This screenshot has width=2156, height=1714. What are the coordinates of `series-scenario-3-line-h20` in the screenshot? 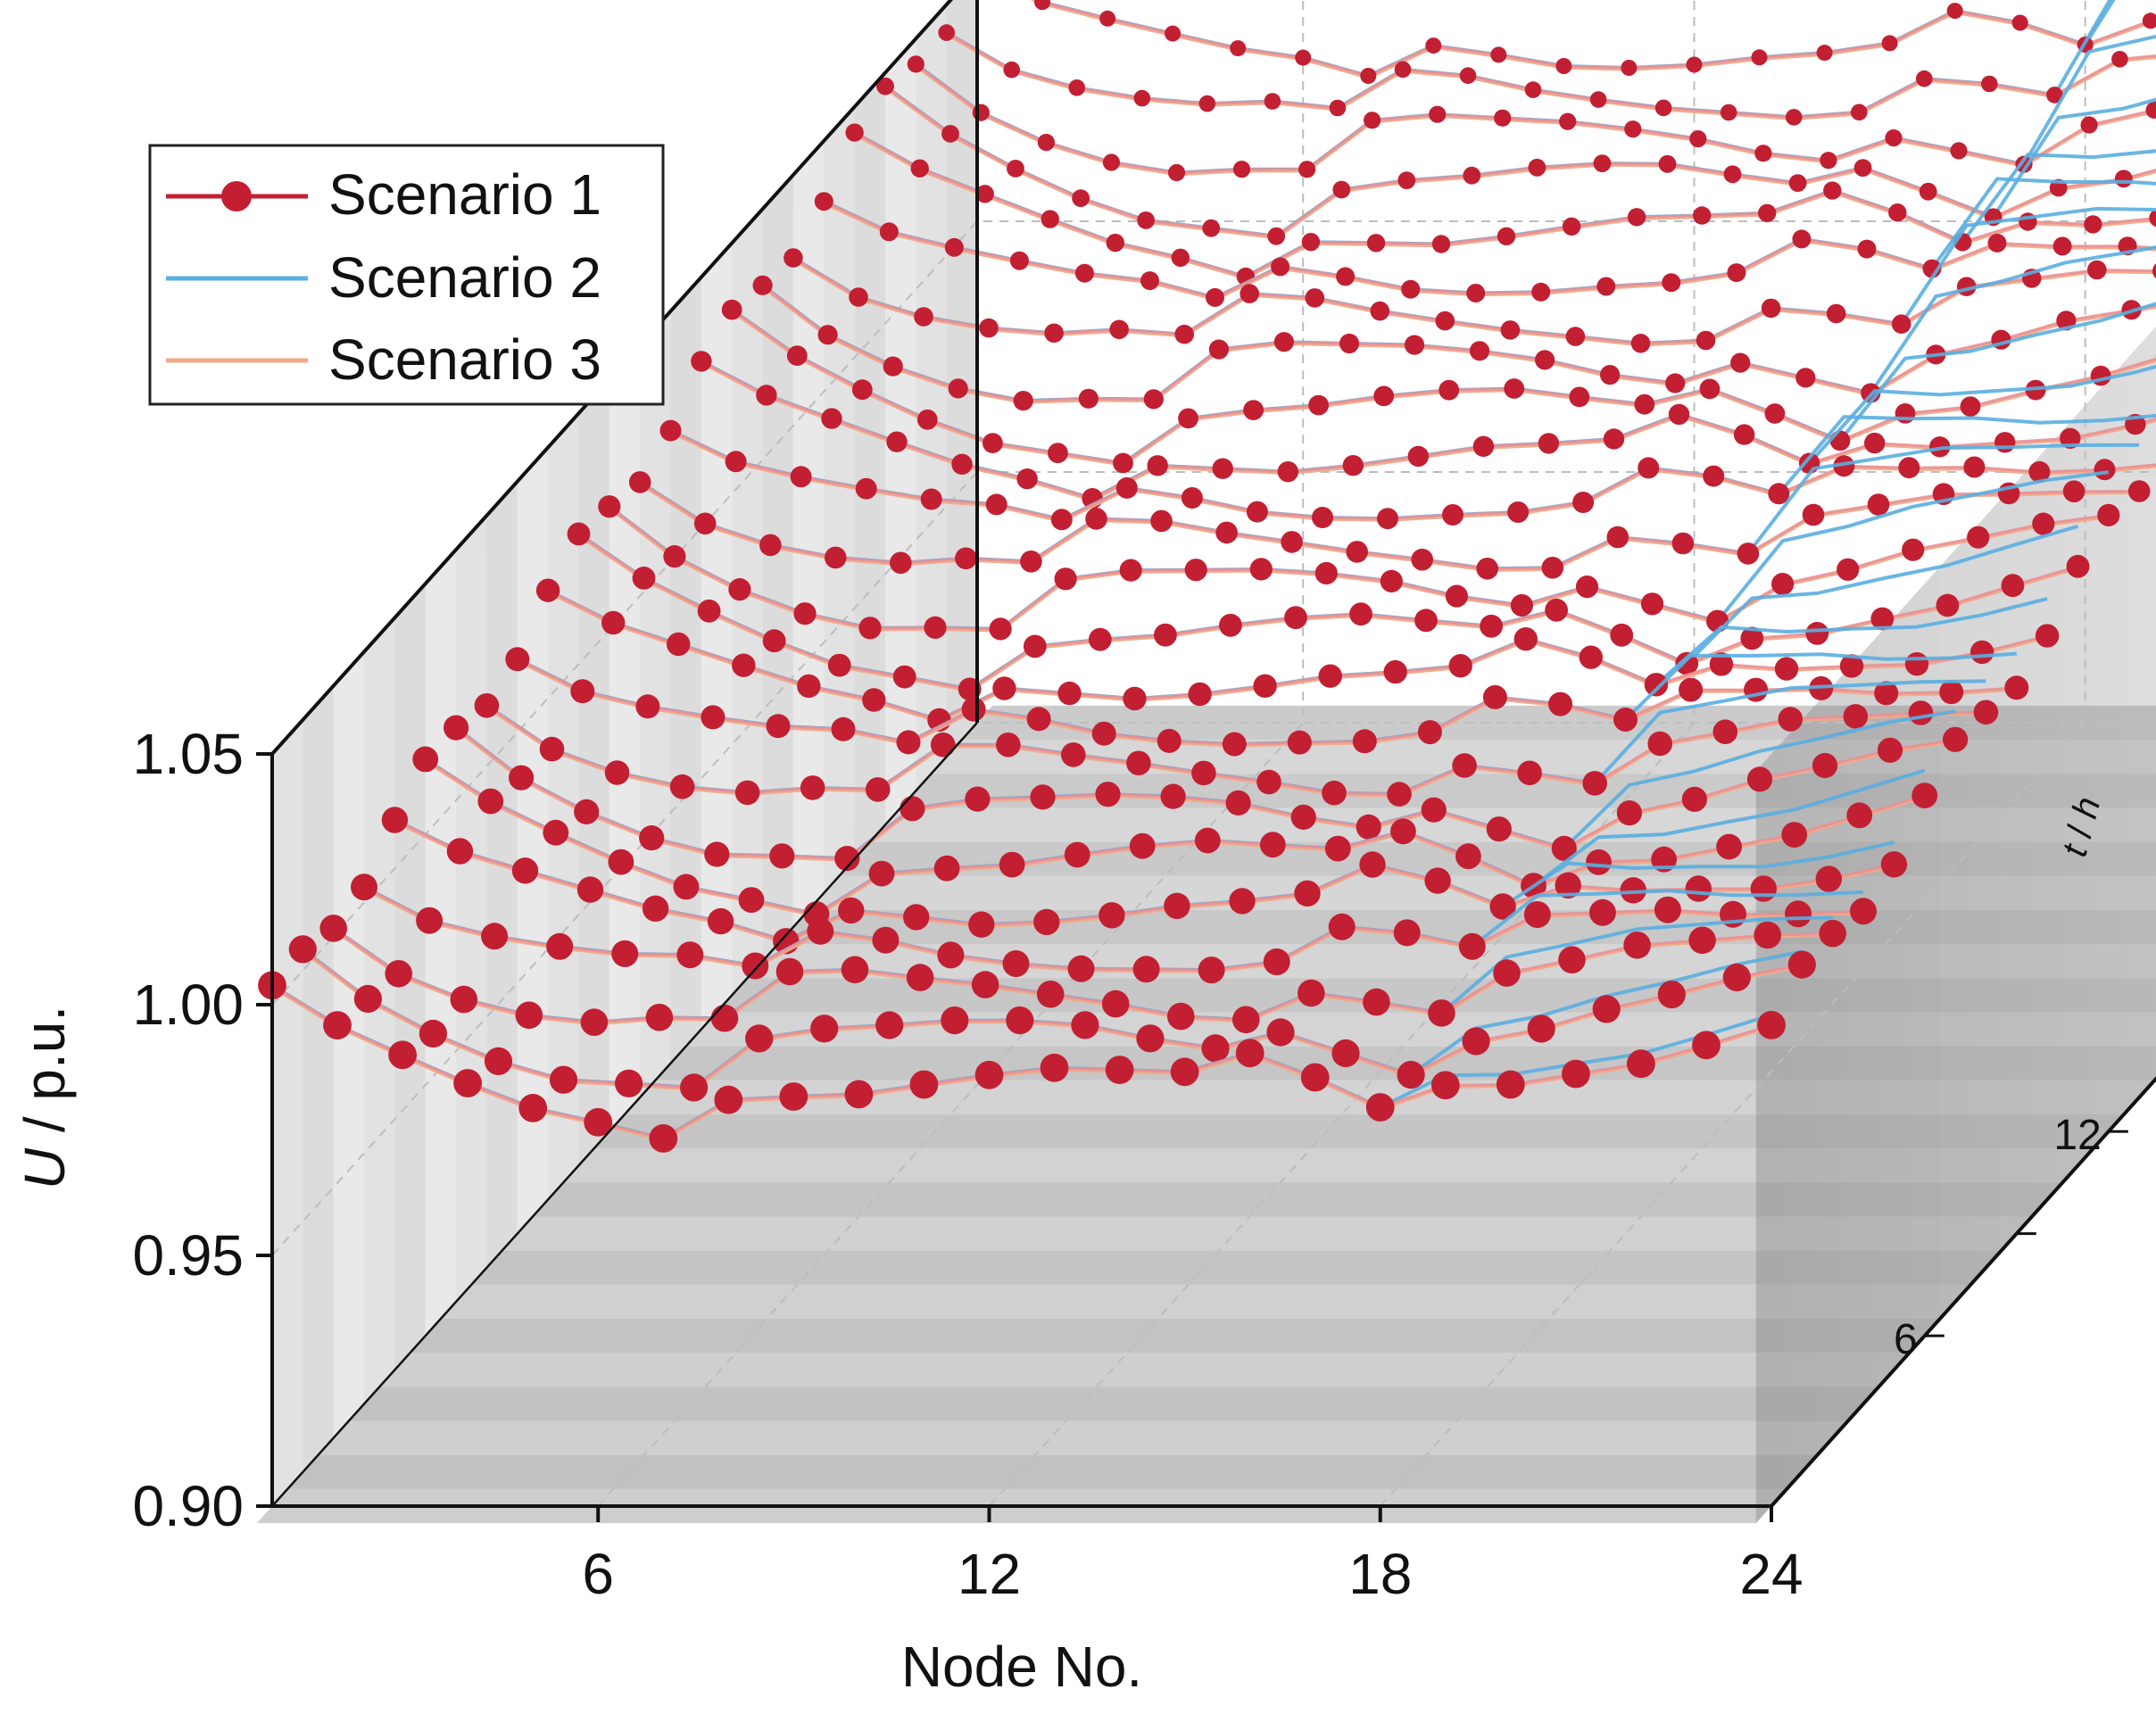 It's located at (1504, 206).